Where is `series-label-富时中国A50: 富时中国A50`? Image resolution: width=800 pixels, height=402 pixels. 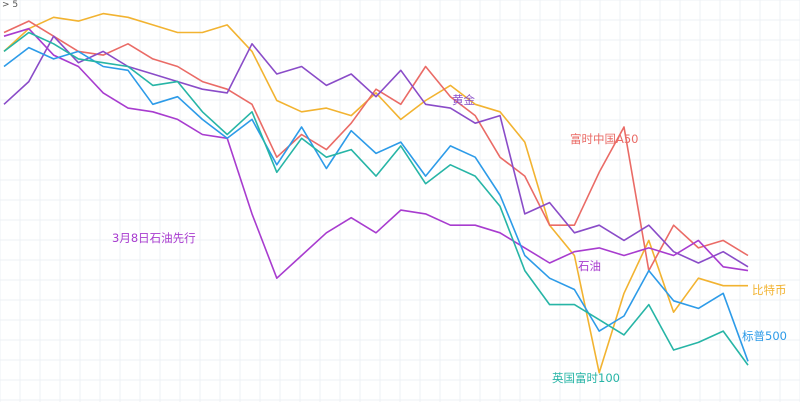 series-label-富时中国A50: 富时中国A50 is located at coordinates (604, 139).